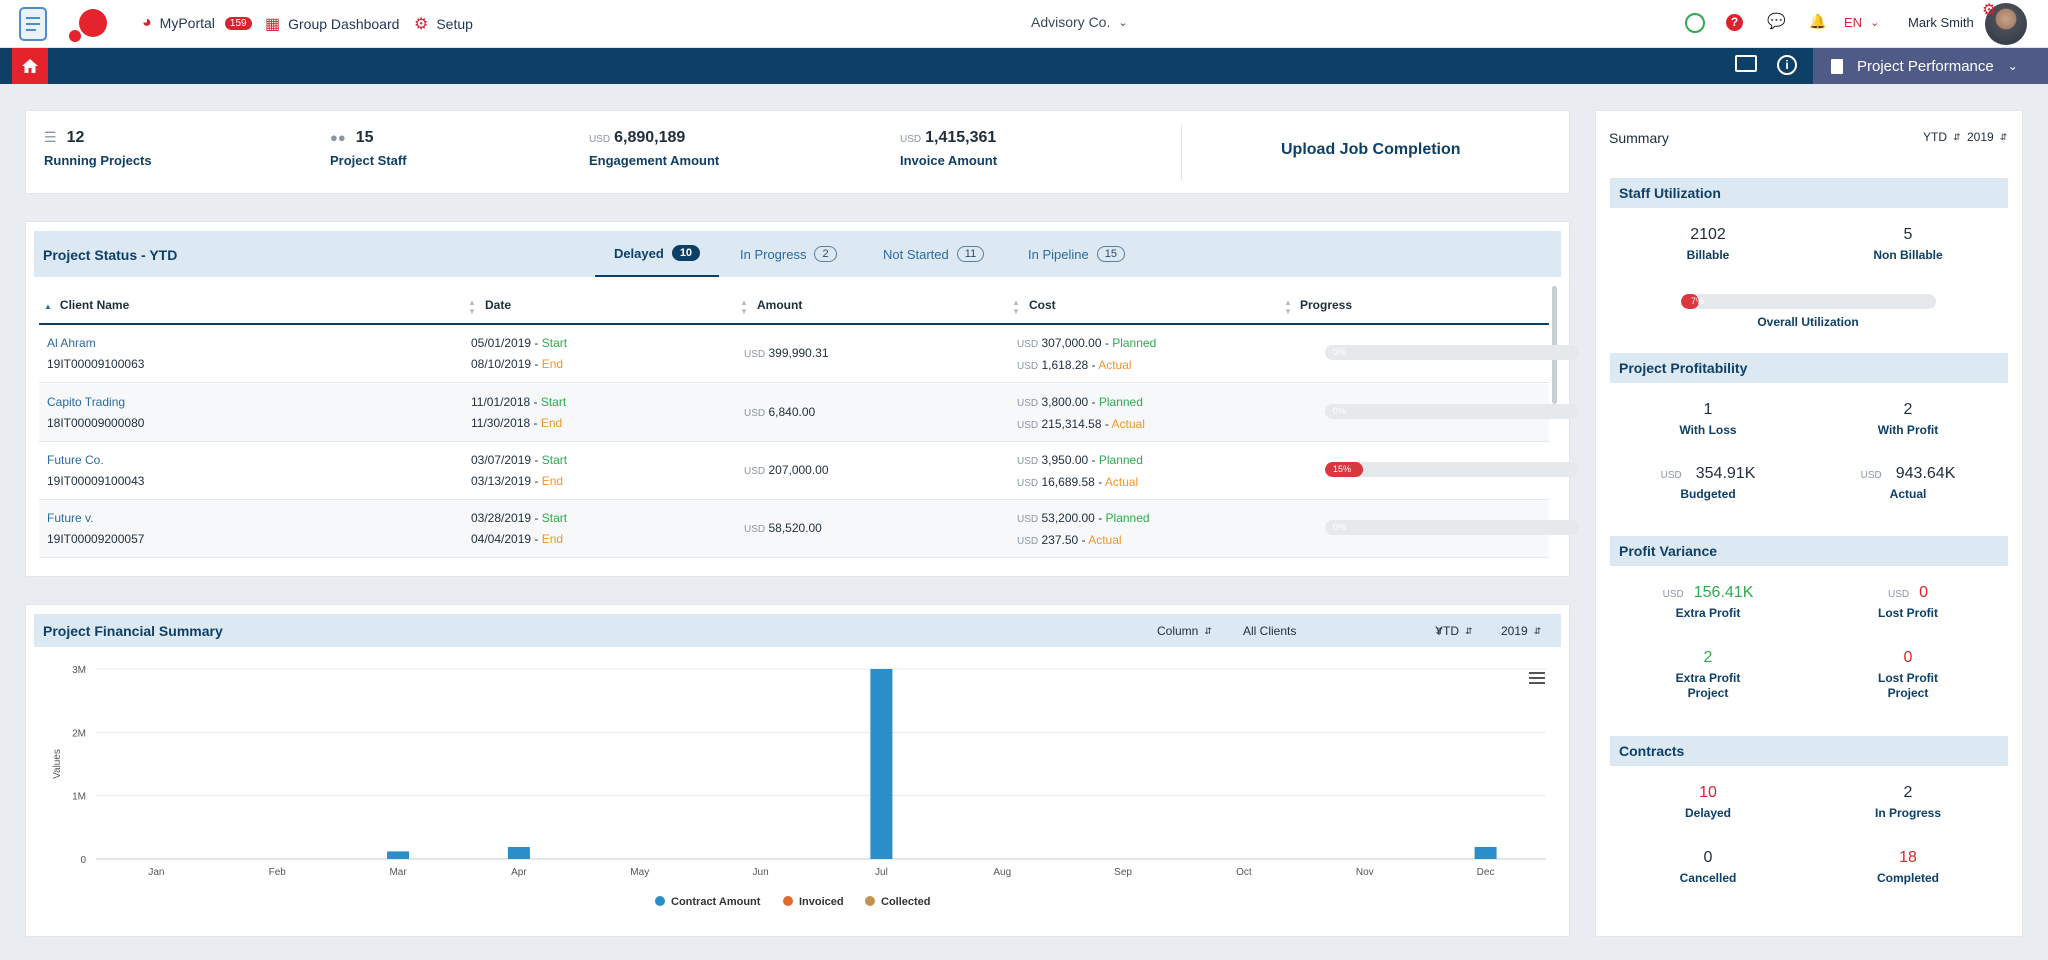 The height and width of the screenshot is (960, 2048). What do you see at coordinates (75, 460) in the screenshot?
I see `client-link: Future Co.` at bounding box center [75, 460].